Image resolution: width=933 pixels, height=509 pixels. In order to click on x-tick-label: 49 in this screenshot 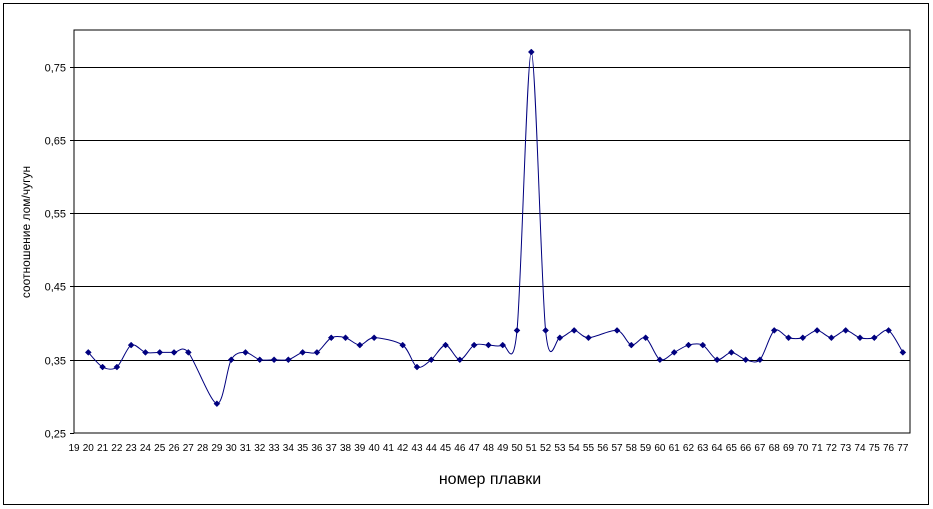, I will do `click(503, 448)`.